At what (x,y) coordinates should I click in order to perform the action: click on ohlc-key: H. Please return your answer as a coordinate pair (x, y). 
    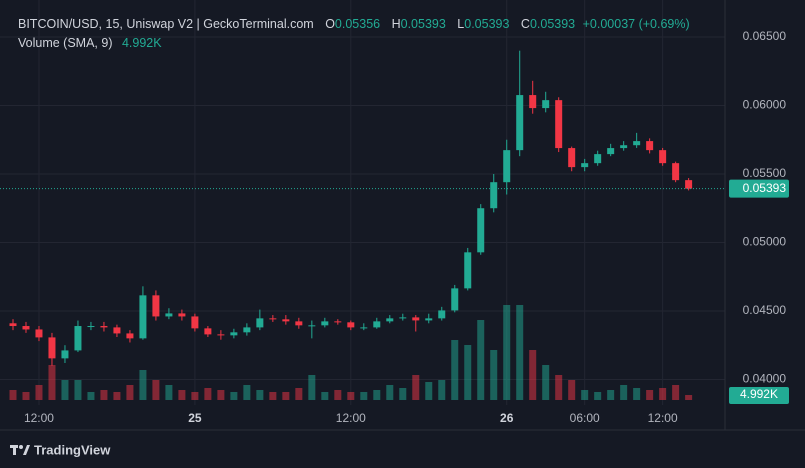
    Looking at the image, I should click on (396, 24).